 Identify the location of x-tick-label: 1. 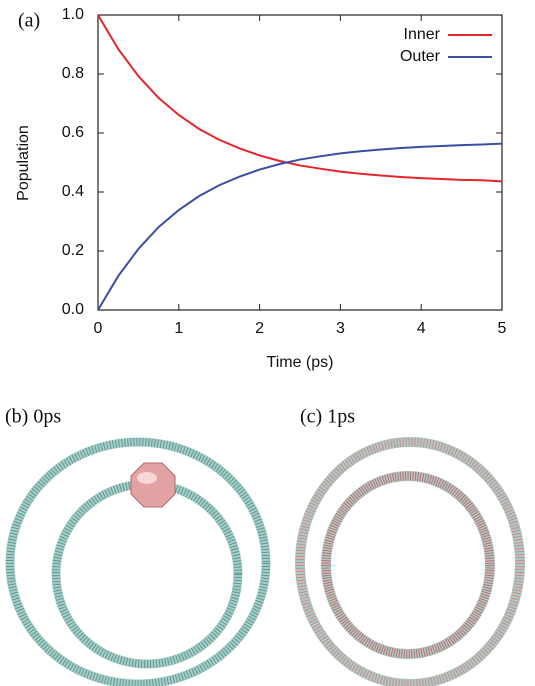
(178, 328).